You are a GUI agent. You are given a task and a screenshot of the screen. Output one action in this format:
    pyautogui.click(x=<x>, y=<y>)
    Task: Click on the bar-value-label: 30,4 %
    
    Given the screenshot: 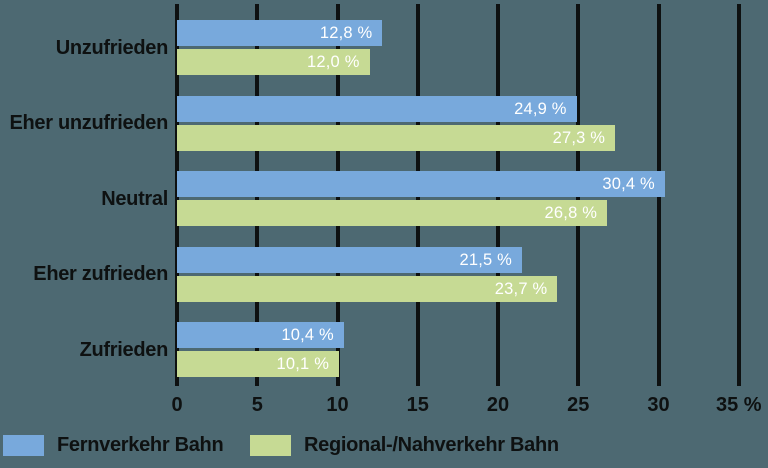 What is the action you would take?
    pyautogui.click(x=628, y=184)
    